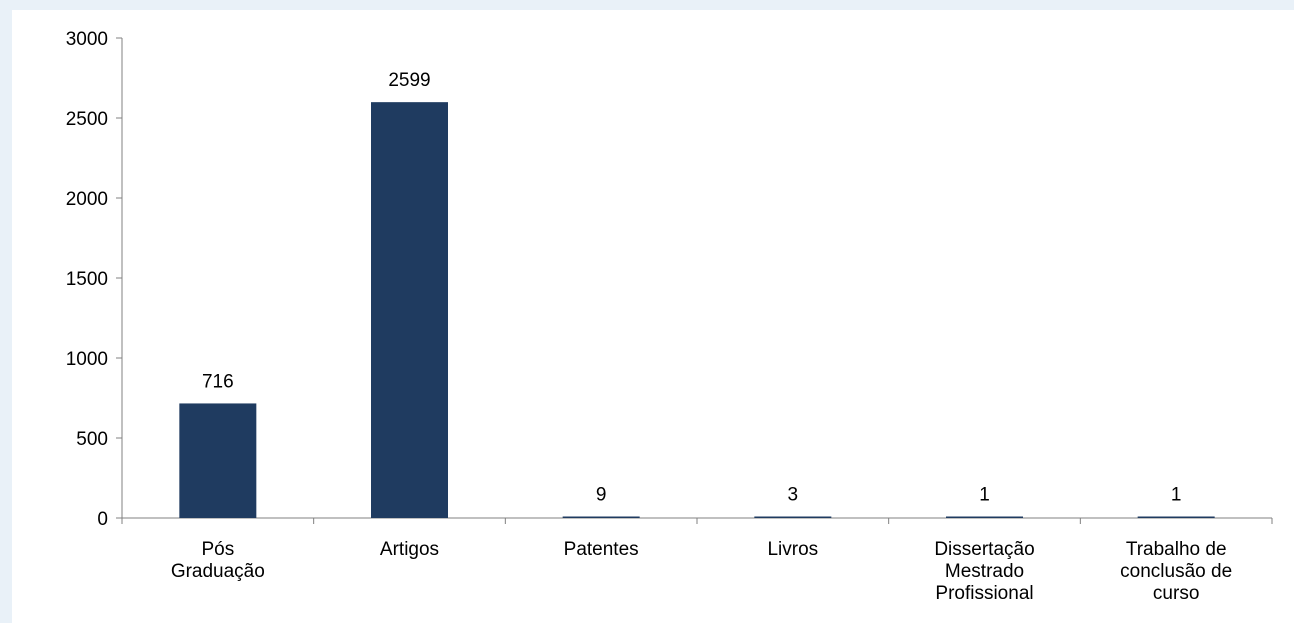 The image size is (1294, 623). Describe the element at coordinates (409, 549) in the screenshot. I see `category-label: Artigos` at that location.